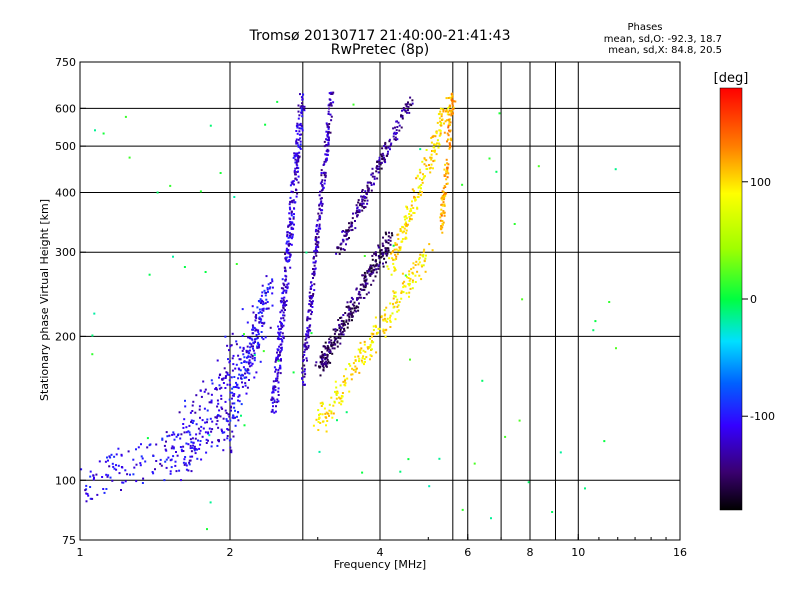 The width and height of the screenshot is (800, 600). What do you see at coordinates (731, 78) in the screenshot?
I see `colorbar-label: [deg]` at bounding box center [731, 78].